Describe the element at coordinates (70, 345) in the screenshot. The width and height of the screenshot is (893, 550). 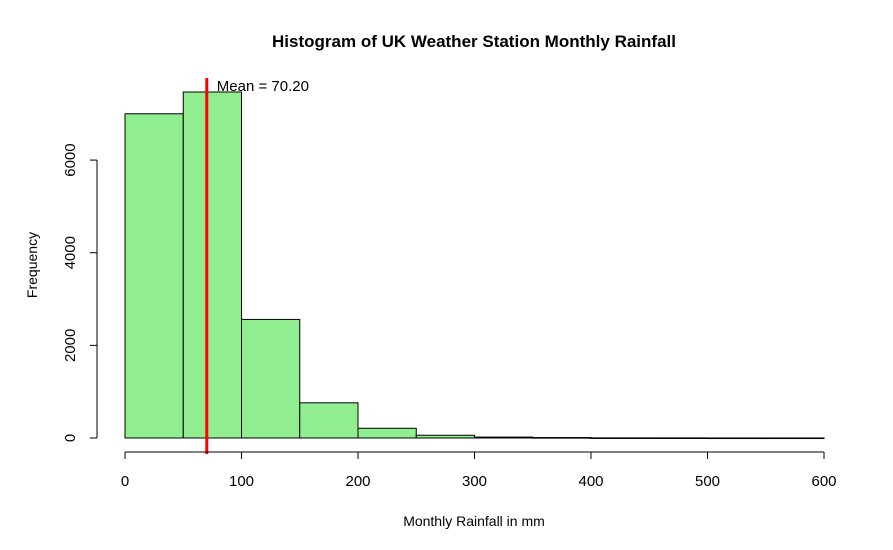
I see `y-tick-label: 2000` at that location.